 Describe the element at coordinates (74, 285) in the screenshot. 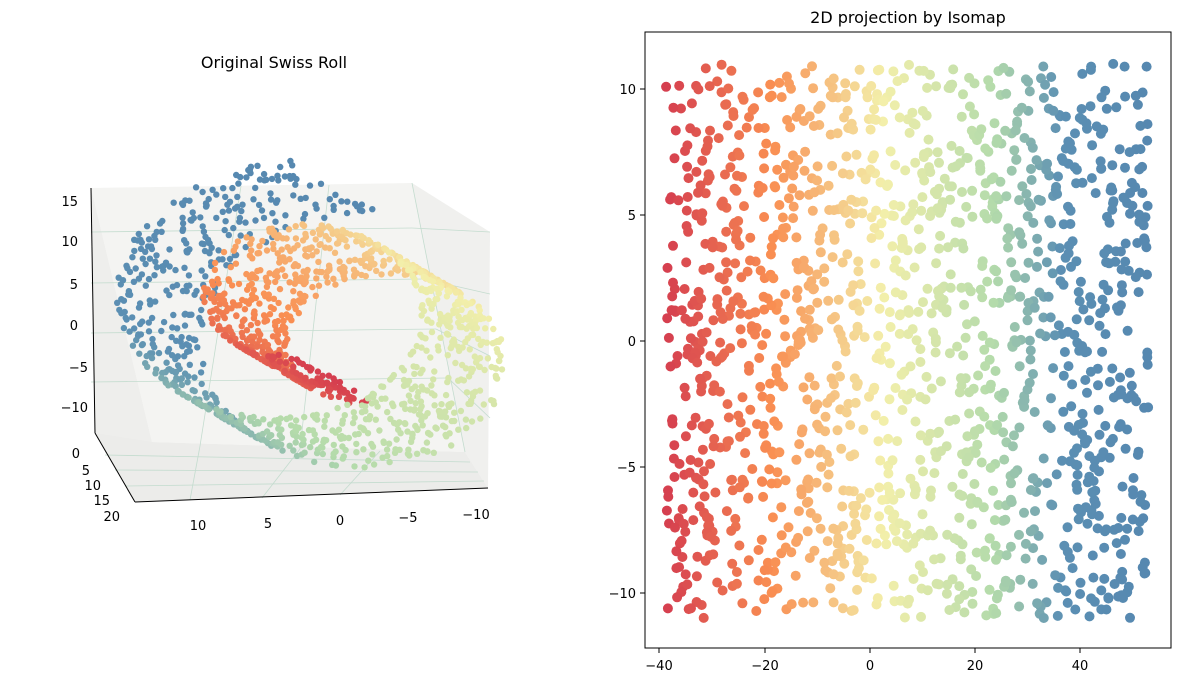

I see `z-tick-label: 5` at that location.